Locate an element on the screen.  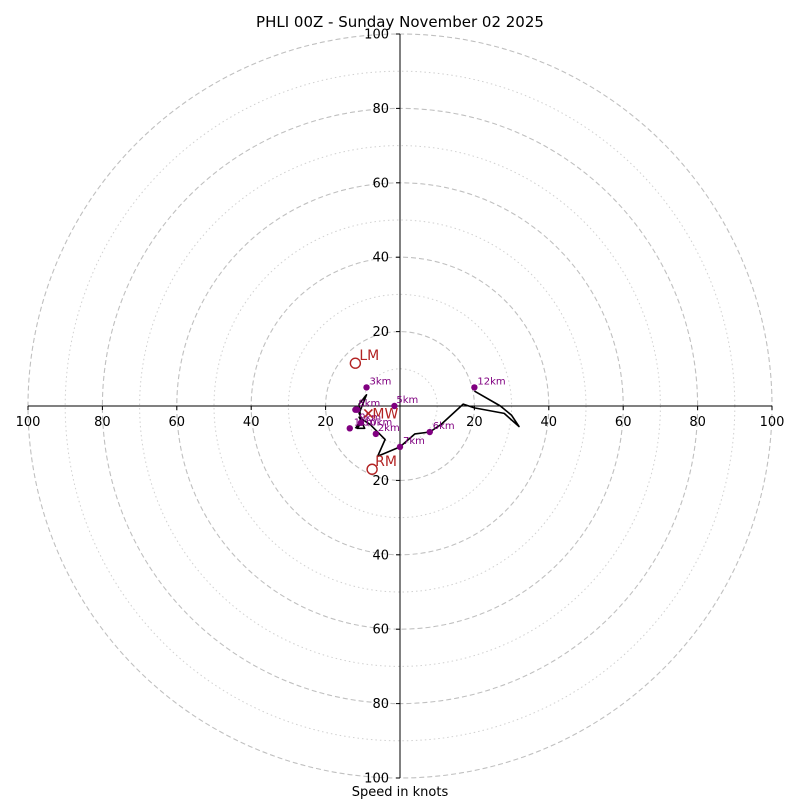
height-marker-10km is located at coordinates (361, 422).